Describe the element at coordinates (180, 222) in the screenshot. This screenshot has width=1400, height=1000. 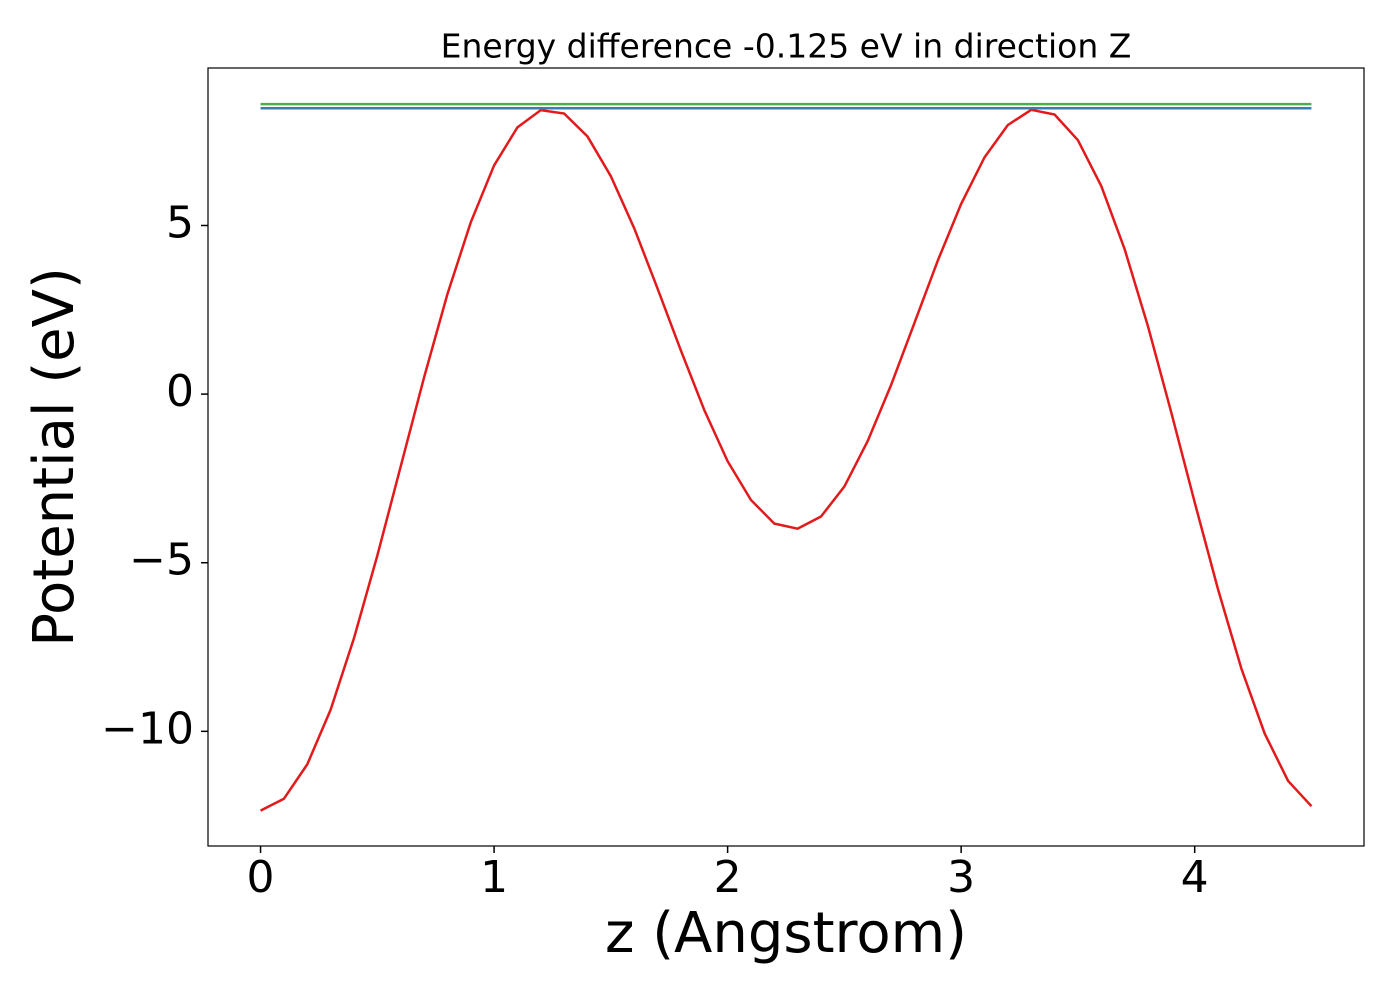
I see `y-tick-label: 5` at that location.